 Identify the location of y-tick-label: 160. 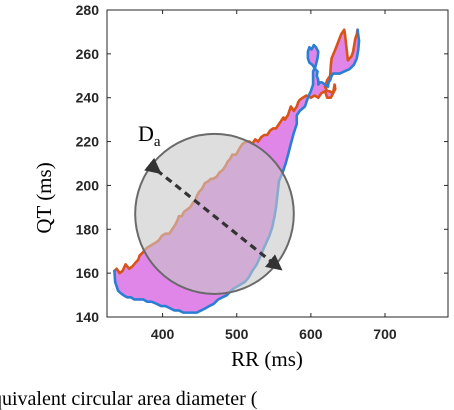
(88, 273).